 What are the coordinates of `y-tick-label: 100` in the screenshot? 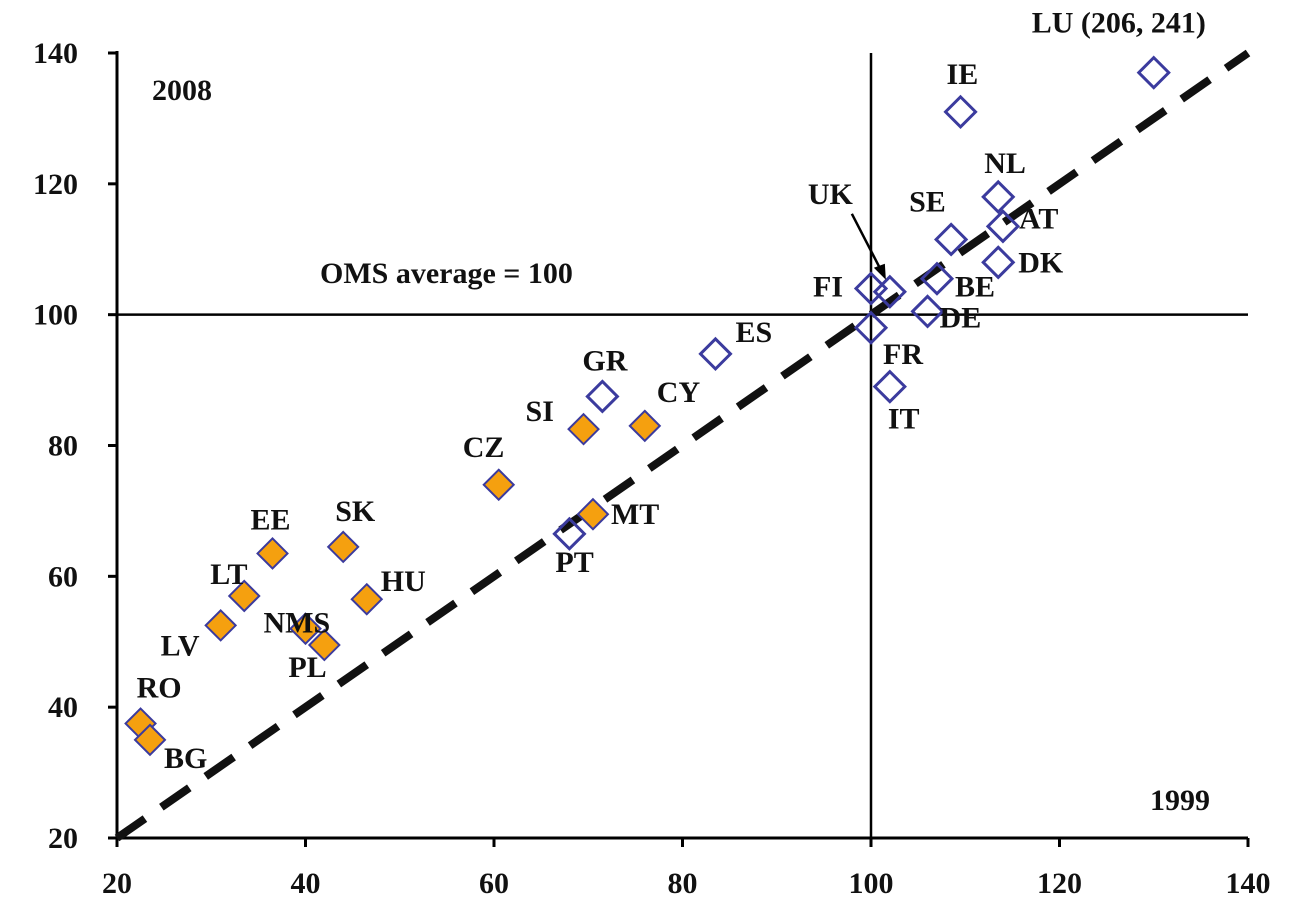 It's located at (55, 315).